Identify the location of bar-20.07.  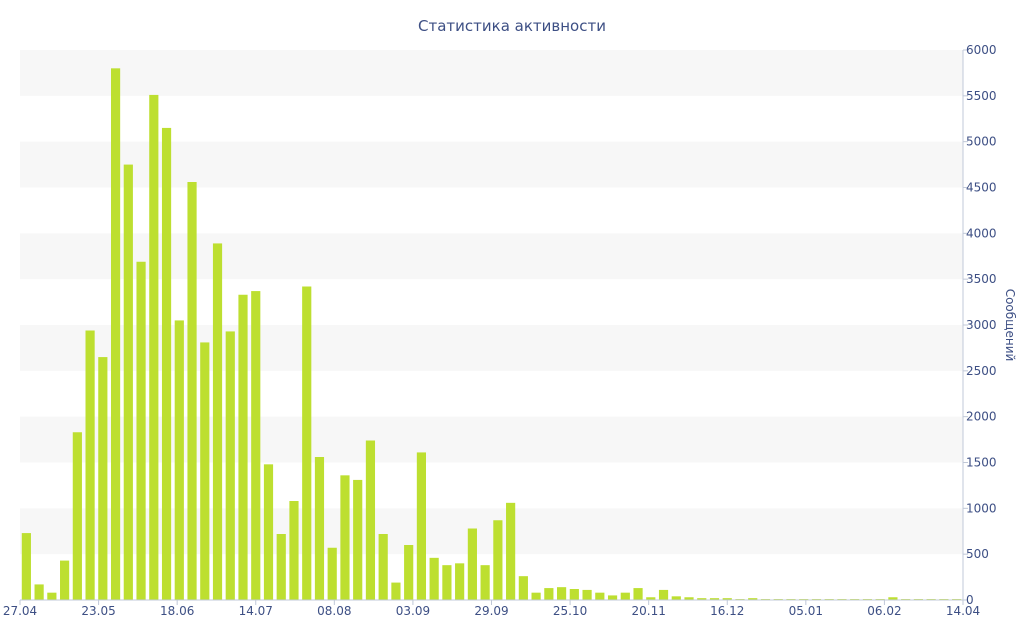
(179, 460).